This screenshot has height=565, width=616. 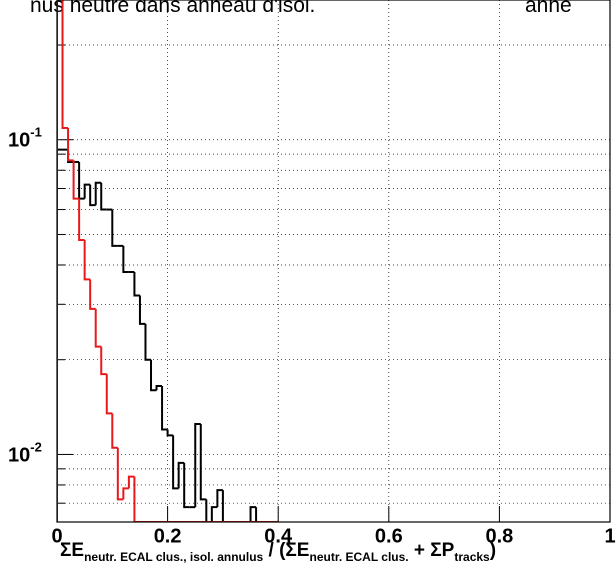 I want to click on xlabel-part: neutr. ECAL clus., isol. annulus, so click(x=173, y=557).